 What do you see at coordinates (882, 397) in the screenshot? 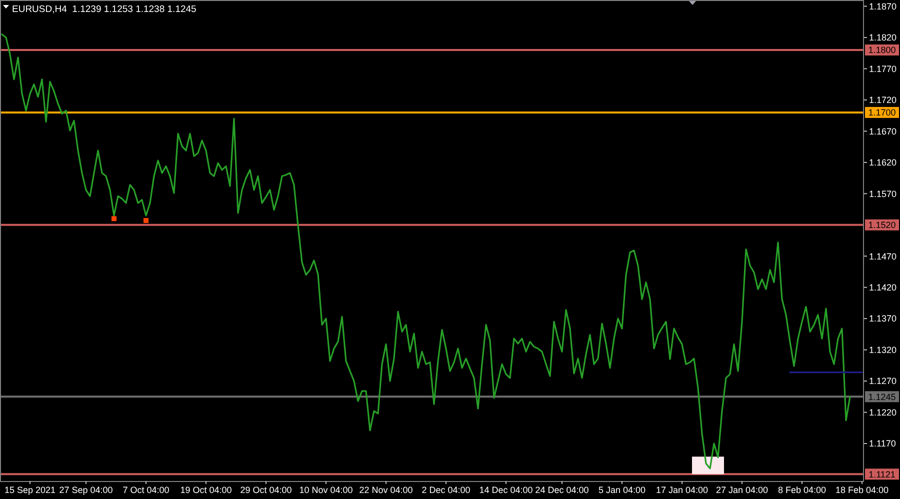
I see `ref-line-label: 1.1245` at bounding box center [882, 397].